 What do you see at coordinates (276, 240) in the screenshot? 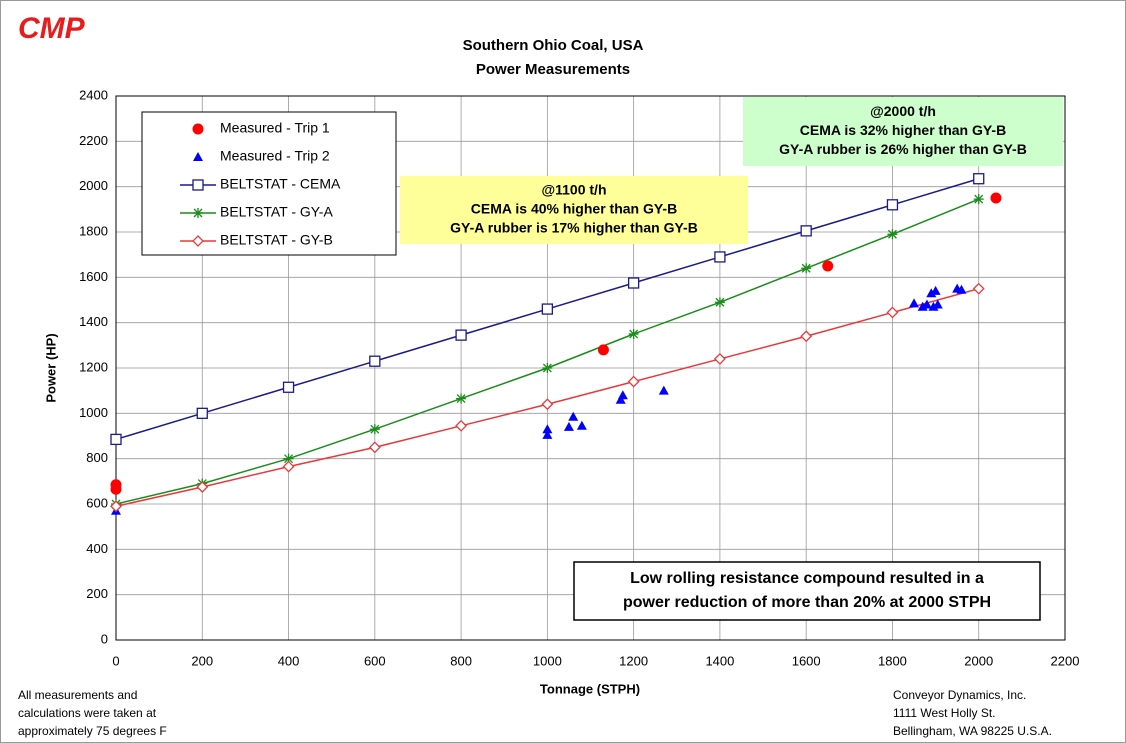
I see `legend-label: BELTSTAT - GY-B` at bounding box center [276, 240].